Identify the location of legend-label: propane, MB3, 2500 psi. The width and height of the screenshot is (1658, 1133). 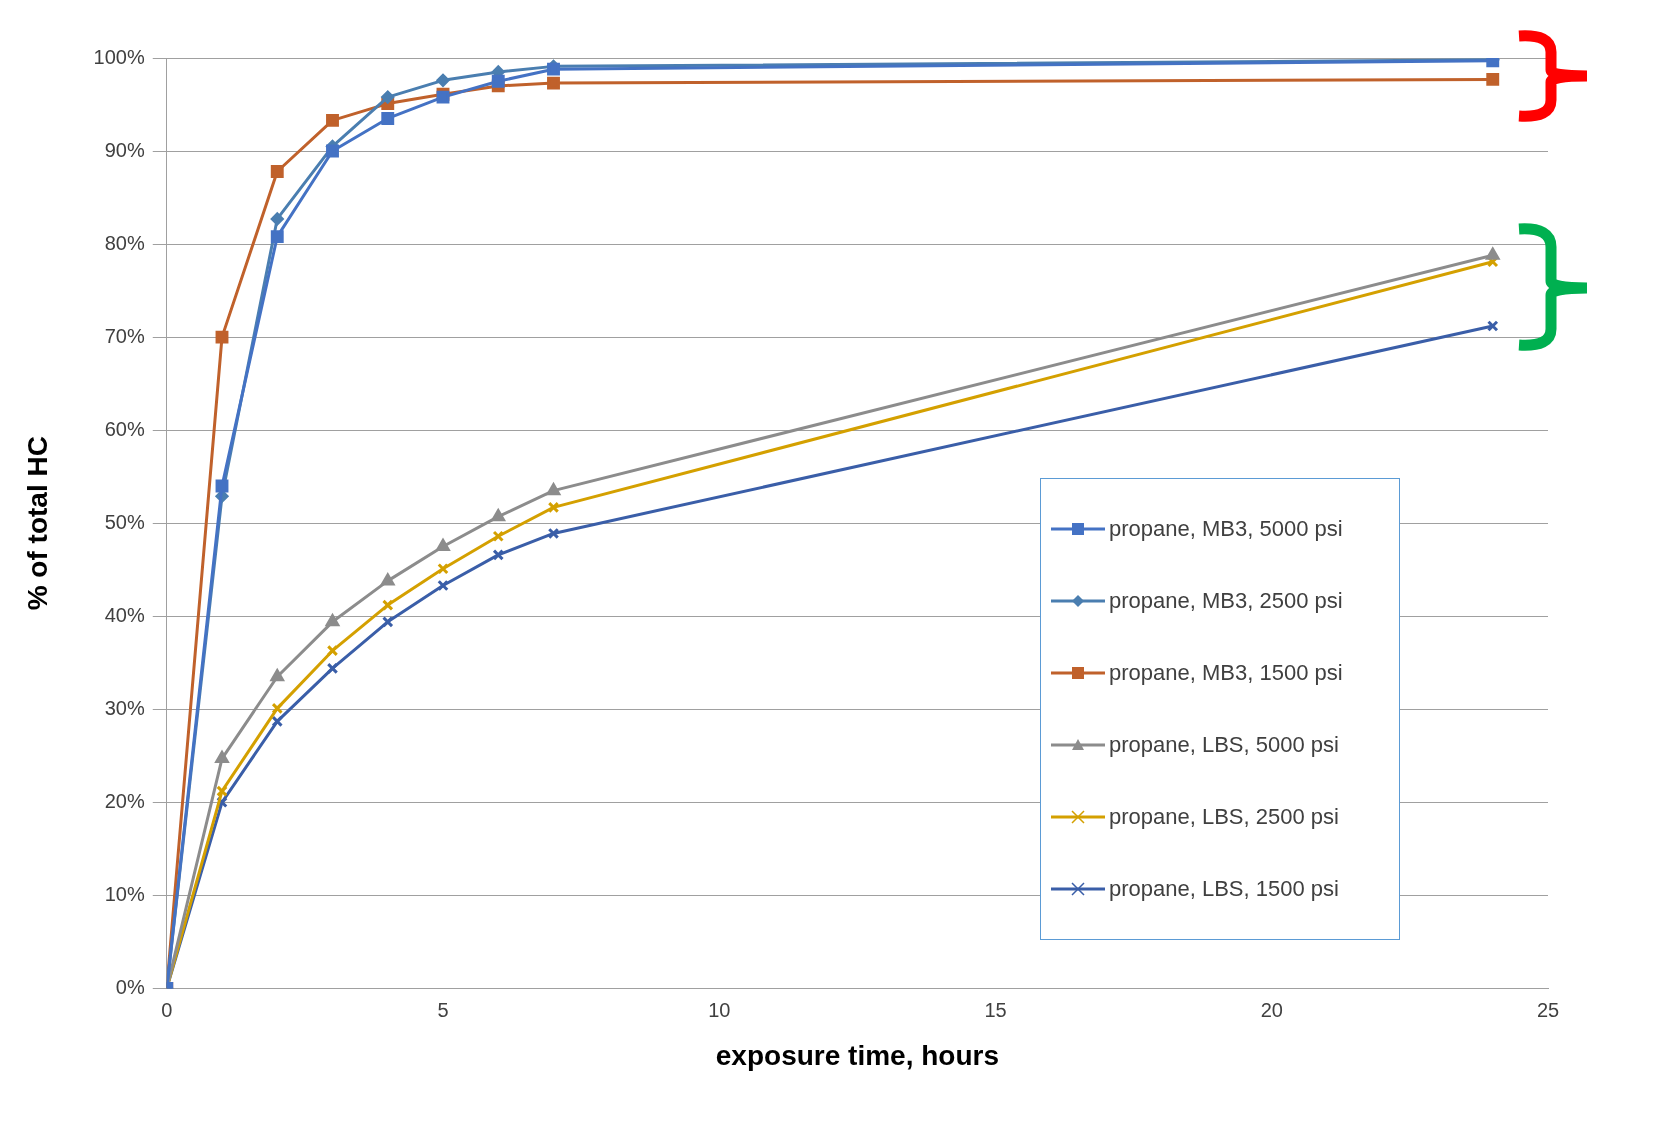
(1226, 601).